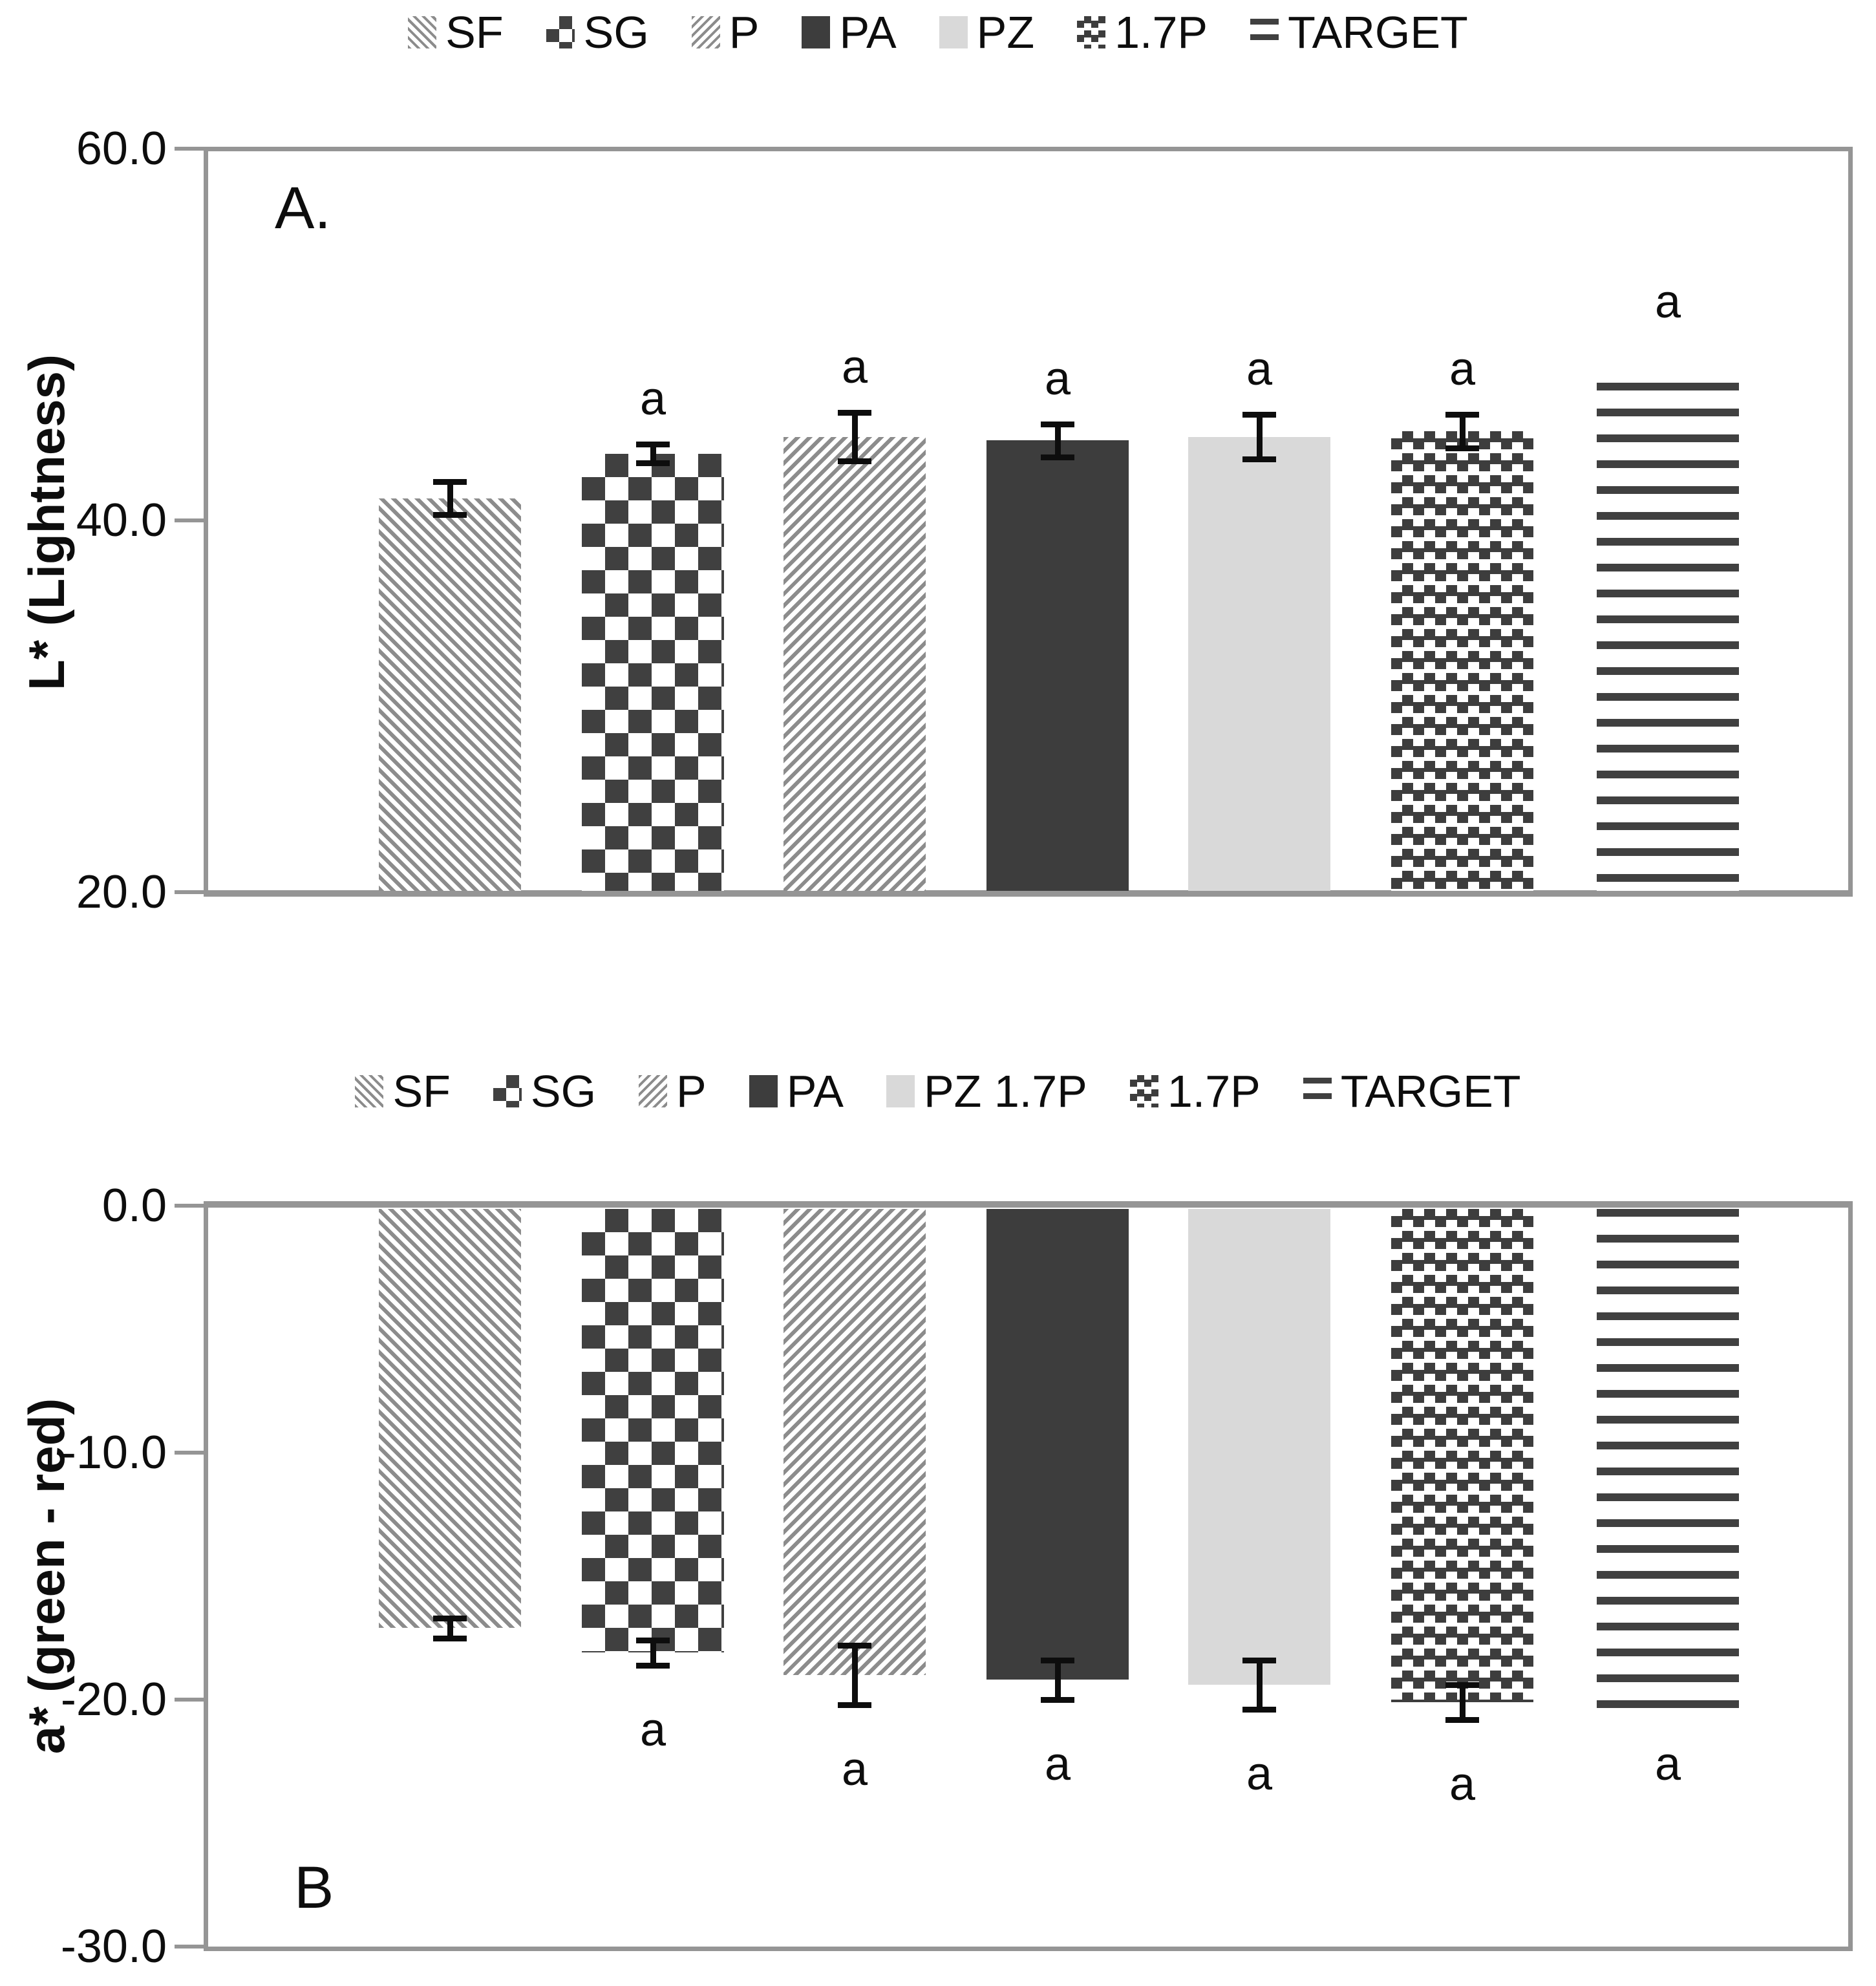  I want to click on legend-item-label: PZ, so click(1006, 32).